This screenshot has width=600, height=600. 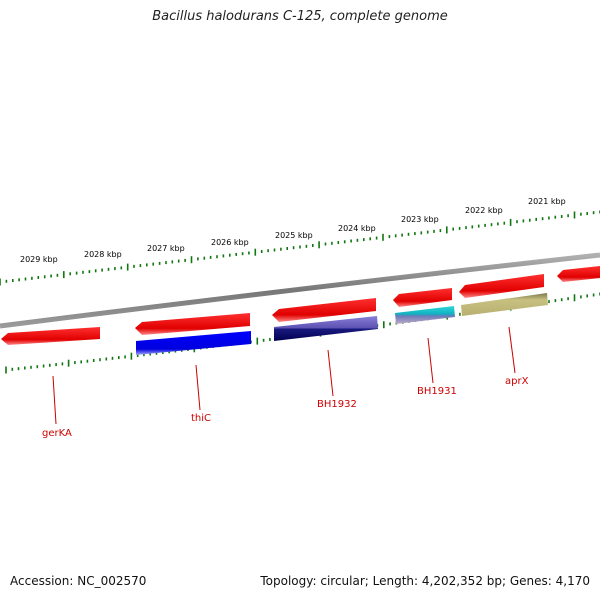 I want to click on gene-label-aprX: aprX, so click(x=517, y=381).